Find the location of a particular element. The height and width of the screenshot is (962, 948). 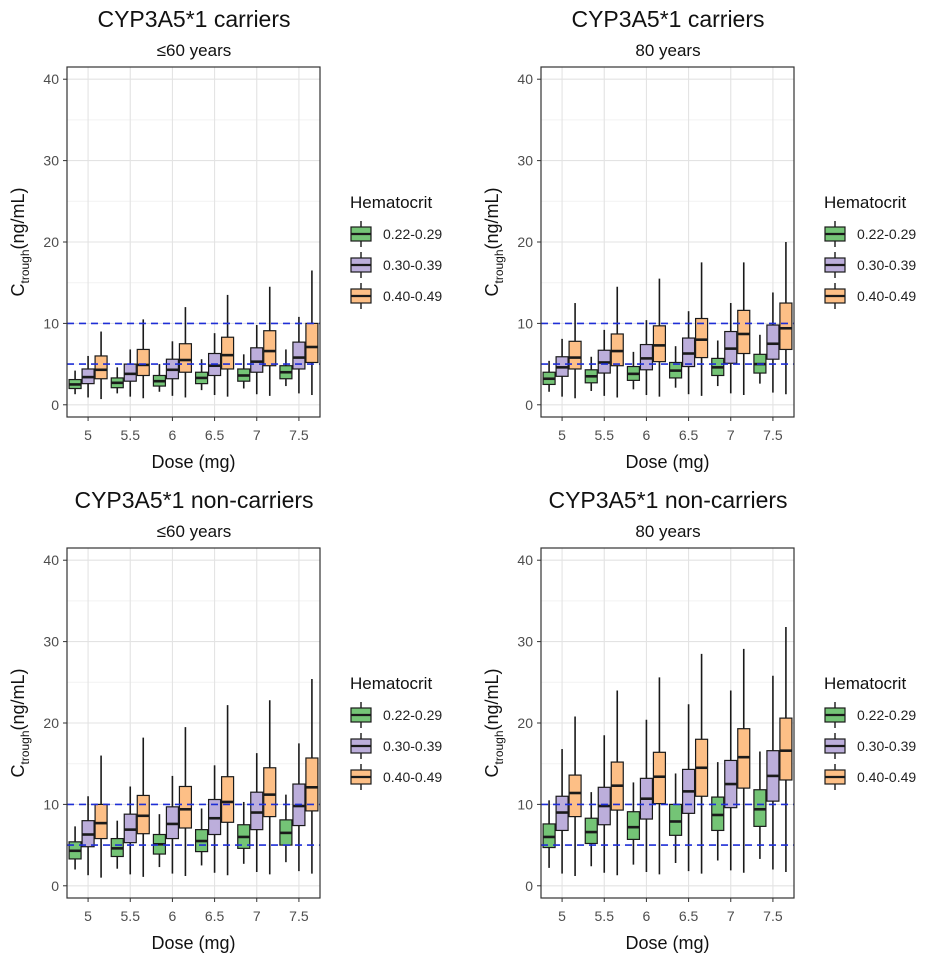

chart-title: CYP3A5*1 carriers is located at coordinates (193, 19).